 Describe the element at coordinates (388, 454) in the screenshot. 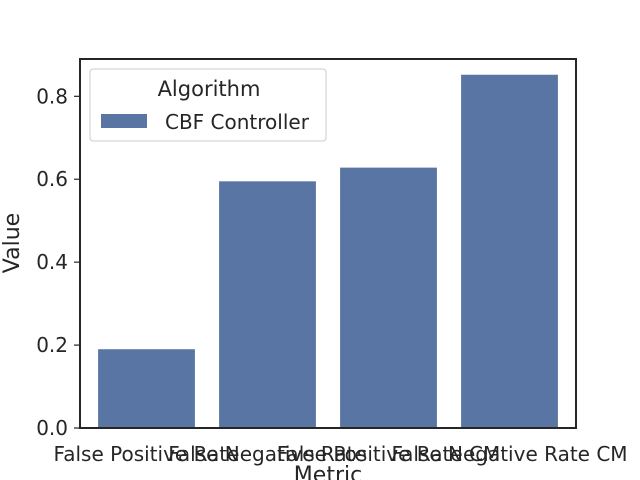

I see `x-tick-label: False Positive Rate CM` at that location.